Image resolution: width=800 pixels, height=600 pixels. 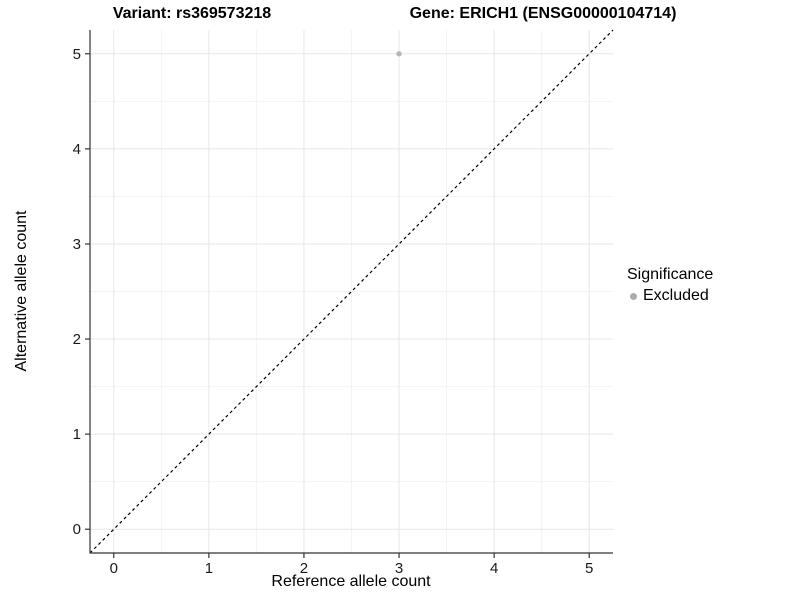 I want to click on legend-item-label: Excluded, so click(x=676, y=295).